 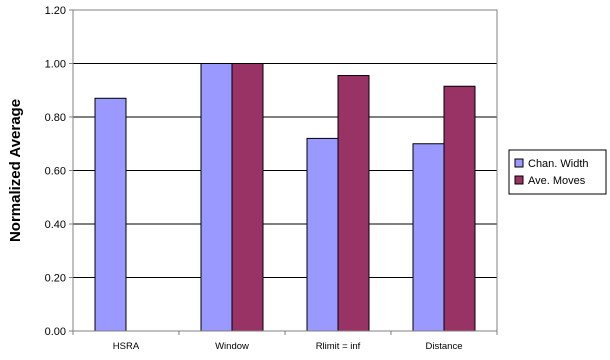 I want to click on y-tick-label: 0.40, so click(x=55, y=225).